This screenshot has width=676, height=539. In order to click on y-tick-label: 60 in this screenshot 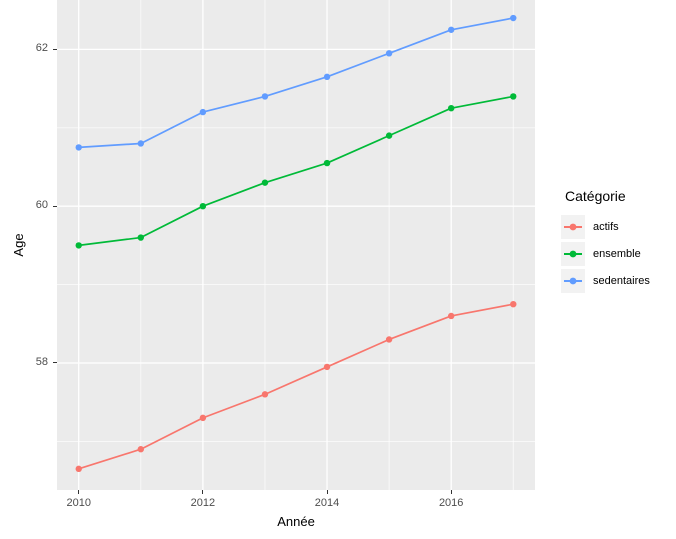, I will do `click(41, 205)`.